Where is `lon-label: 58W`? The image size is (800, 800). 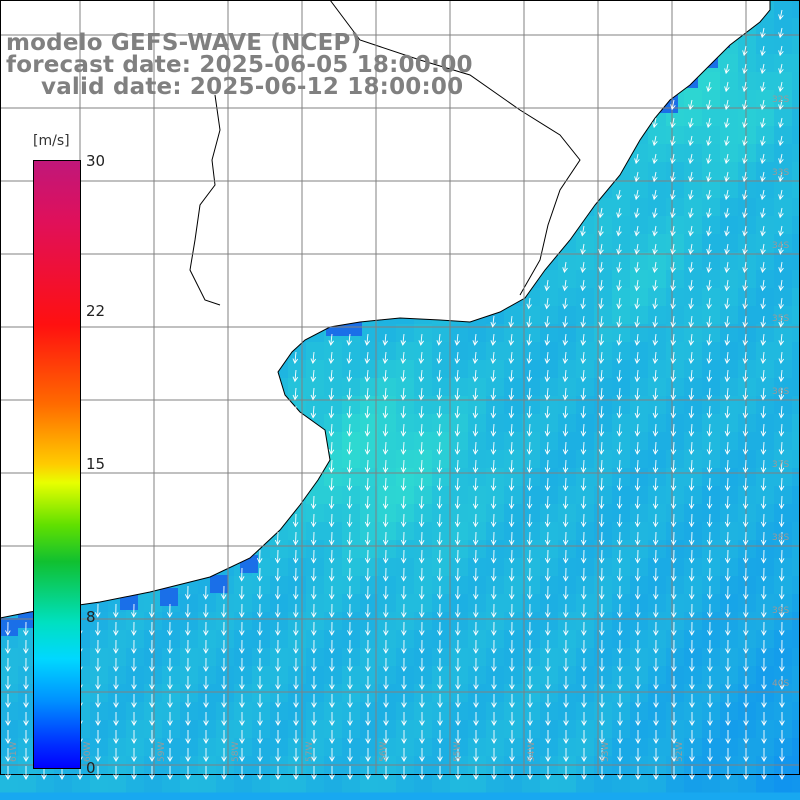
lon-label: 58W is located at coordinates (236, 752).